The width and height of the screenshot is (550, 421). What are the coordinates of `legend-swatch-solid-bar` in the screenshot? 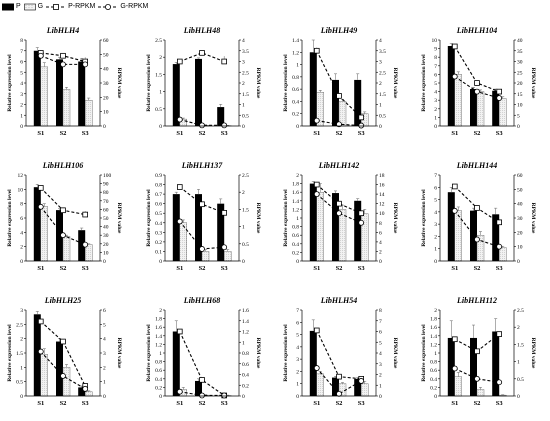 It's located at (8, 7).